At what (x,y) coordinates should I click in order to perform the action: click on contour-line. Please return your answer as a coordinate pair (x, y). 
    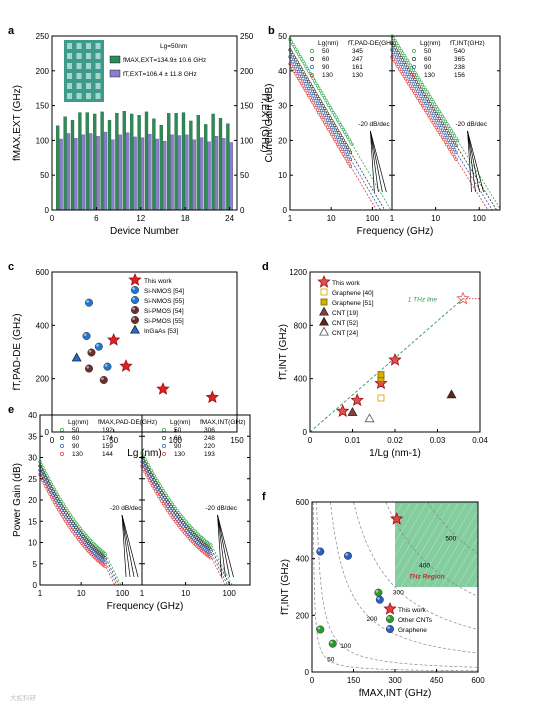
    Looking at the image, I should click on (397, 584).